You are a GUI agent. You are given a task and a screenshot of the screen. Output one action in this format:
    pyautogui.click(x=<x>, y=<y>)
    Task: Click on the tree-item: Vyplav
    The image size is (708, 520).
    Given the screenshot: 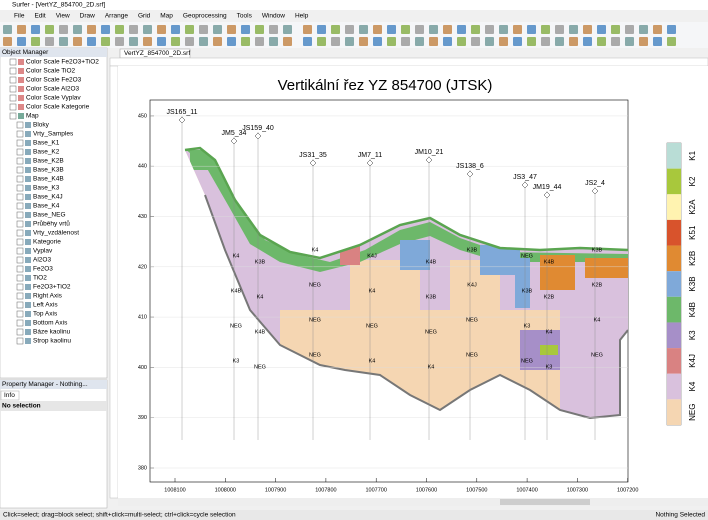 What is the action you would take?
    pyautogui.click(x=43, y=251)
    